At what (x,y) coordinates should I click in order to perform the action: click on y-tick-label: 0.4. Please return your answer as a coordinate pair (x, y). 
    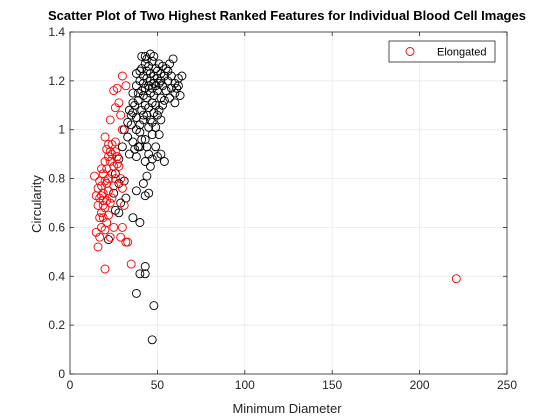
    Looking at the image, I should click on (56, 276).